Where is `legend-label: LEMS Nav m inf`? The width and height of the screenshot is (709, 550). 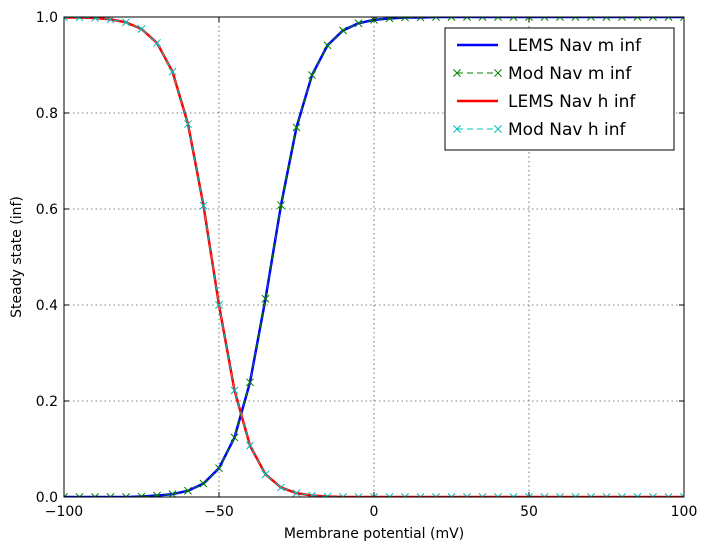 legend-label: LEMS Nav m inf is located at coordinates (575, 46).